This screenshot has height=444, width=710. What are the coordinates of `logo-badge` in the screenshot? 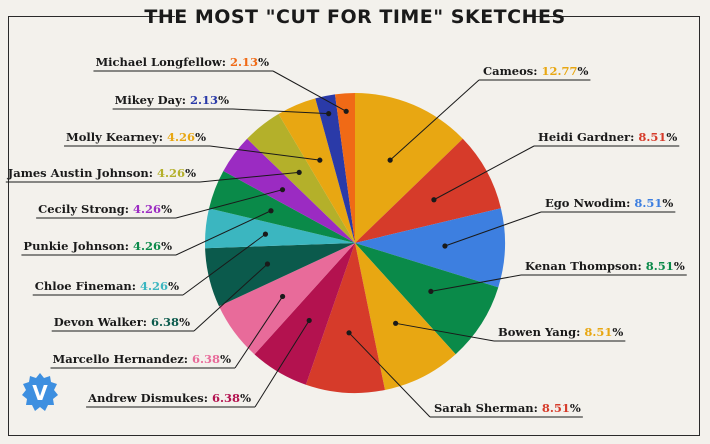 It's located at (40, 392).